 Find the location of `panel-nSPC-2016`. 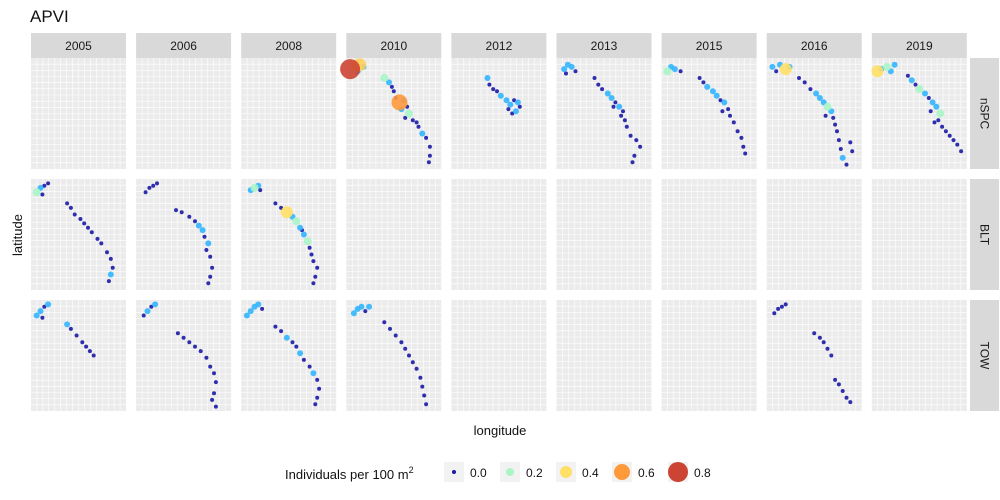

panel-nSPC-2016 is located at coordinates (814, 113).